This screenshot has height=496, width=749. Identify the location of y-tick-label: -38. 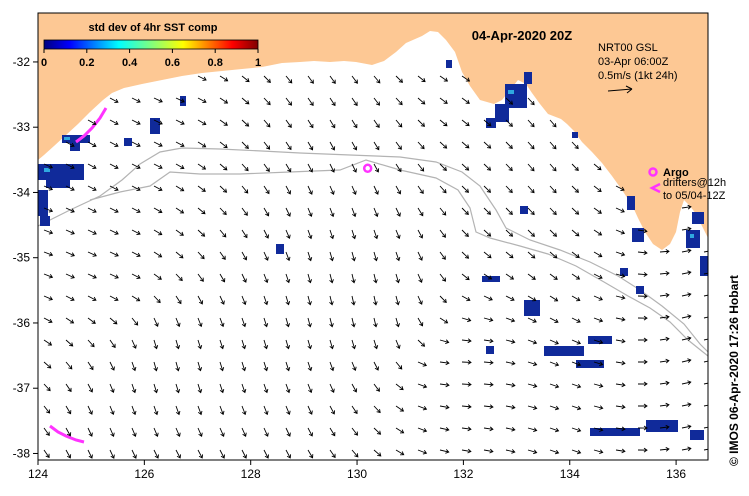
(22, 453).